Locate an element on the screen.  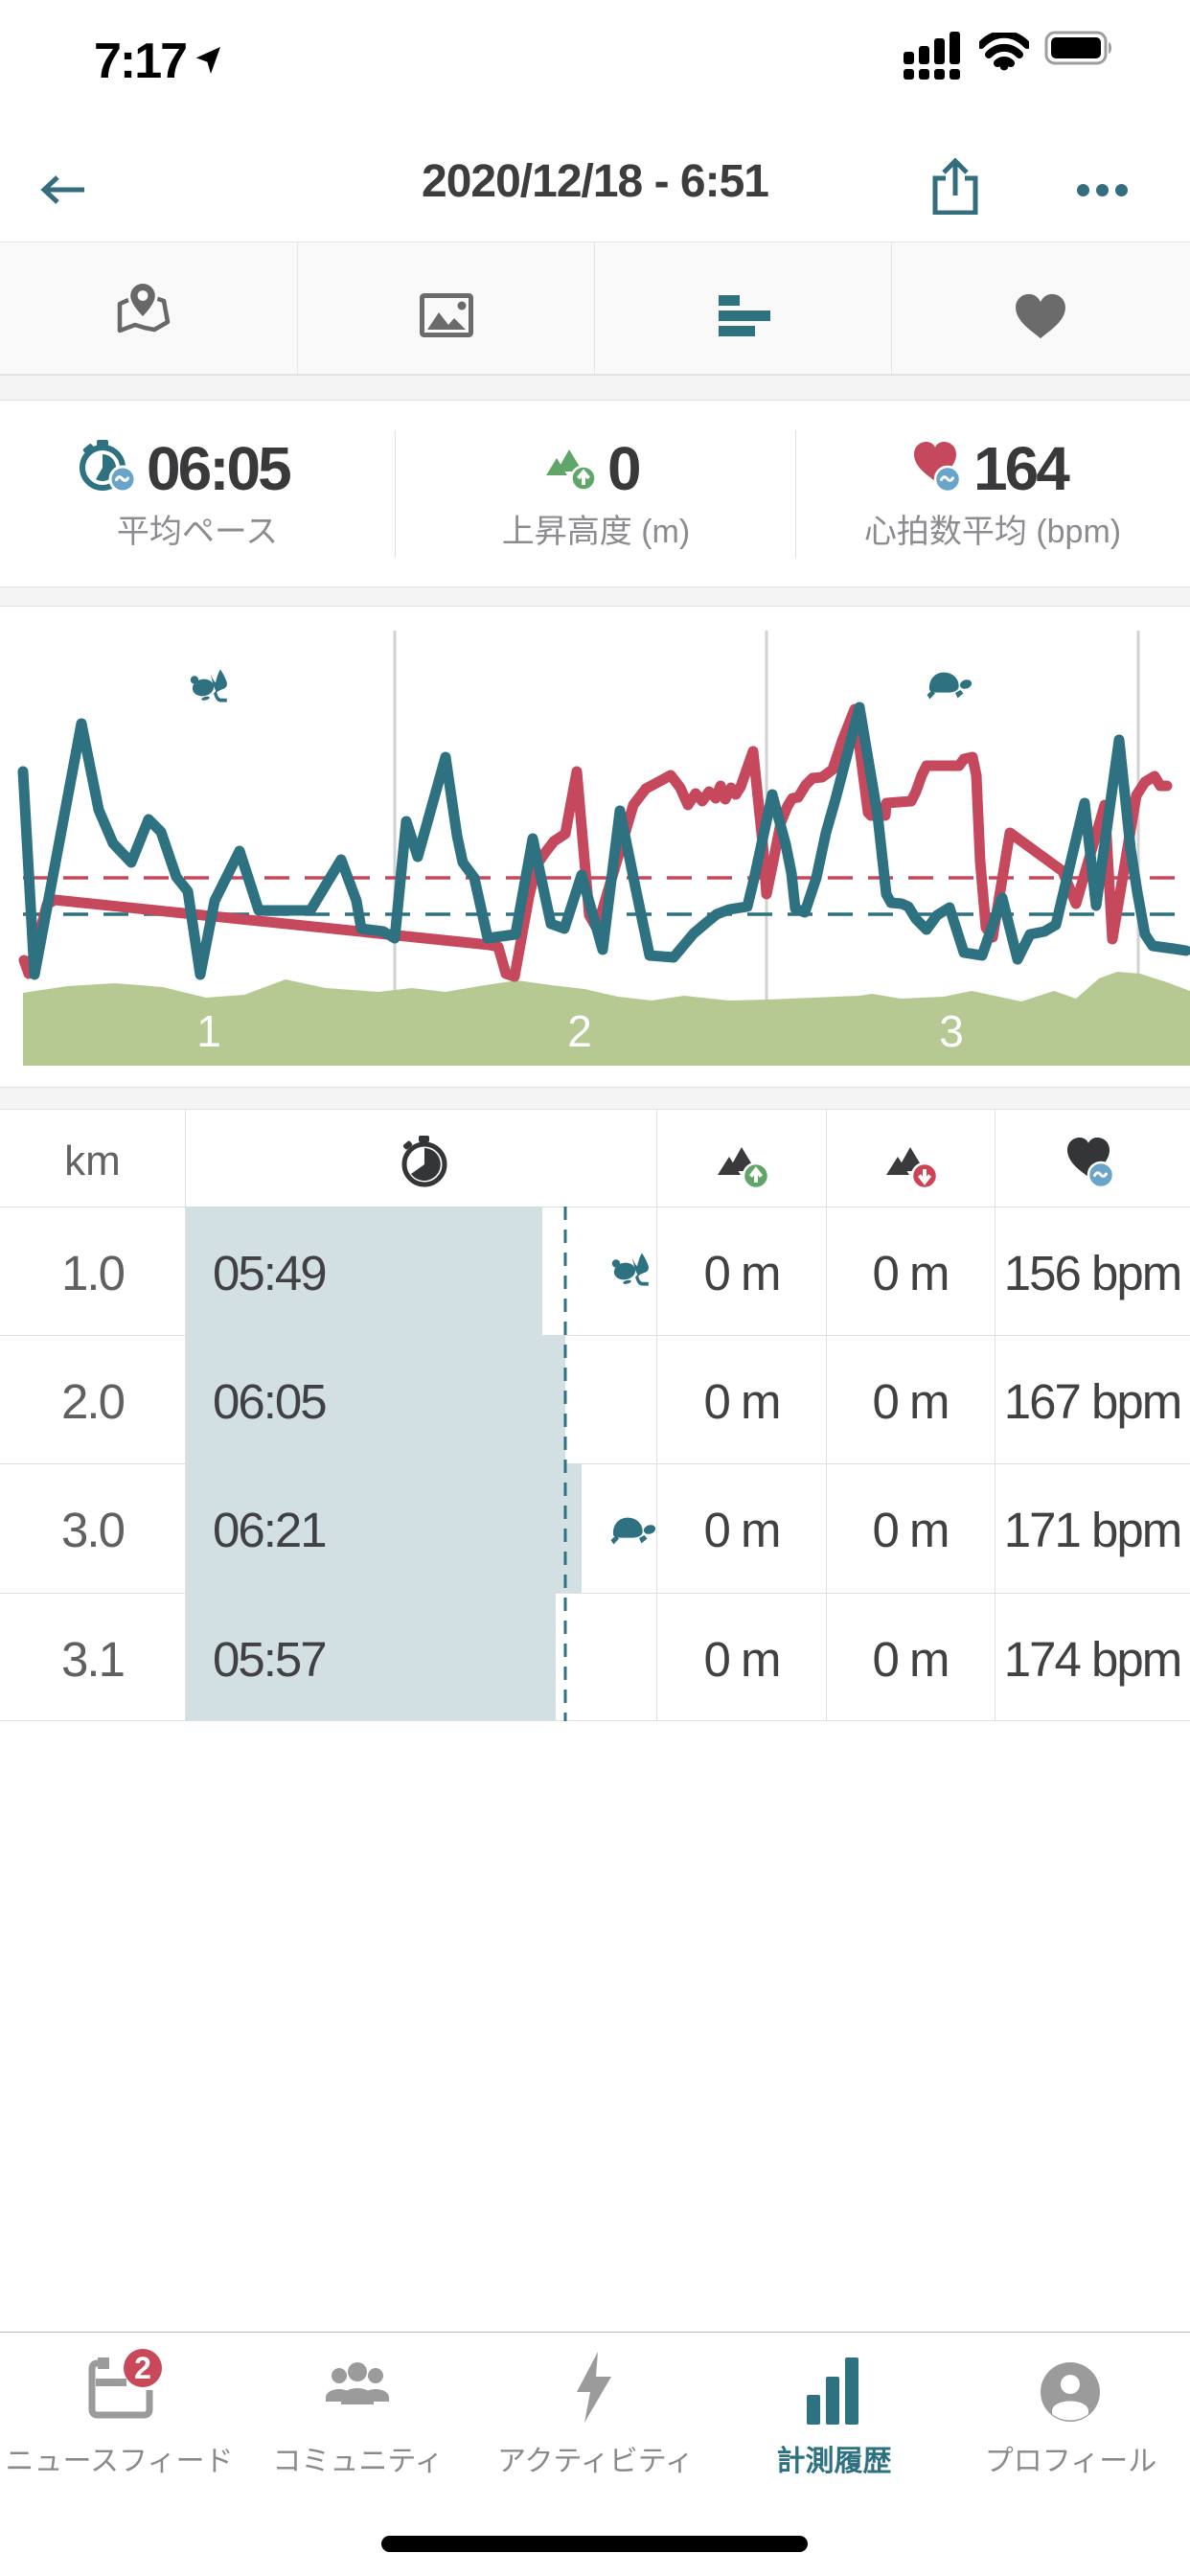
svg-text: 3 is located at coordinates (952, 1031).